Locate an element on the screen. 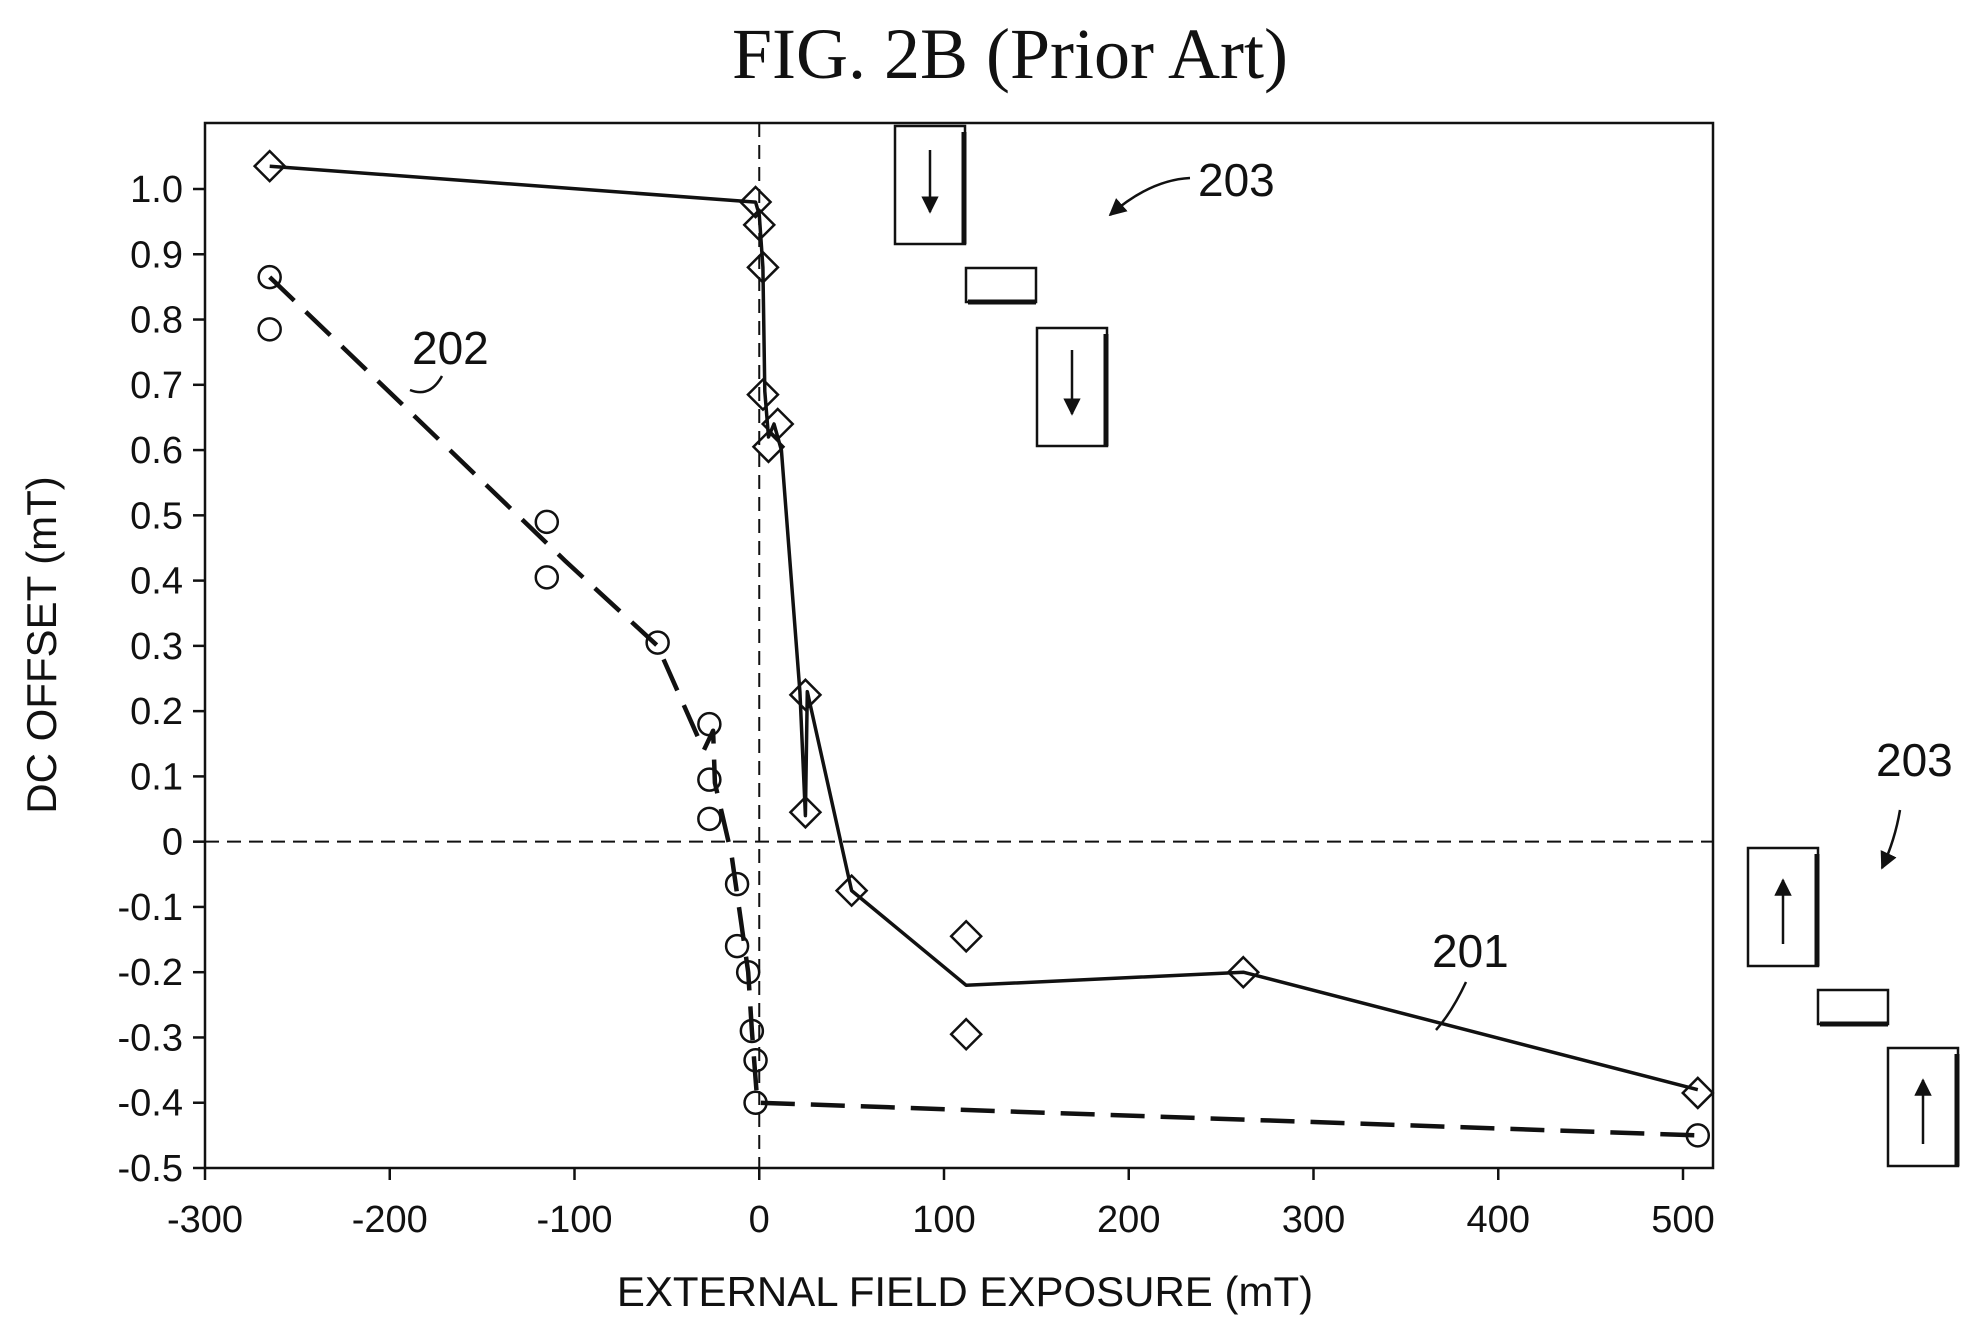  chart-title: FIG. 2B (Prior Art) is located at coordinates (1010, 54).